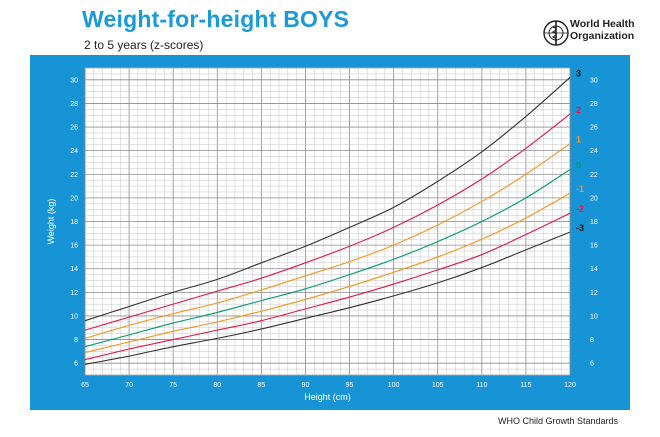 The height and width of the screenshot is (437, 660). What do you see at coordinates (602, 36) in the screenshot?
I see `organization-name-line2: Organization` at bounding box center [602, 36].